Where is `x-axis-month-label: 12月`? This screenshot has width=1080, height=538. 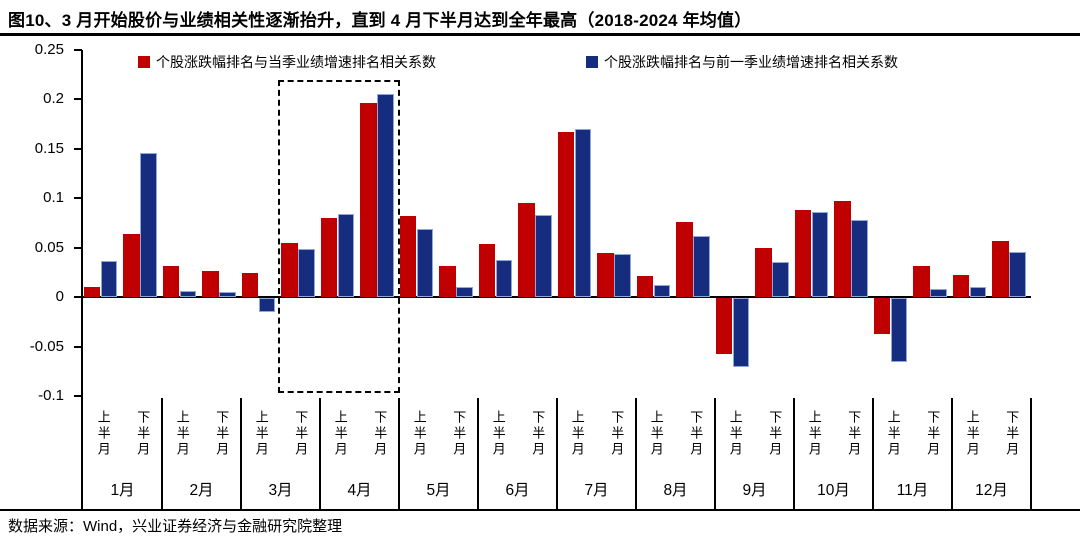
x-axis-month-label: 12月 is located at coordinates (991, 490).